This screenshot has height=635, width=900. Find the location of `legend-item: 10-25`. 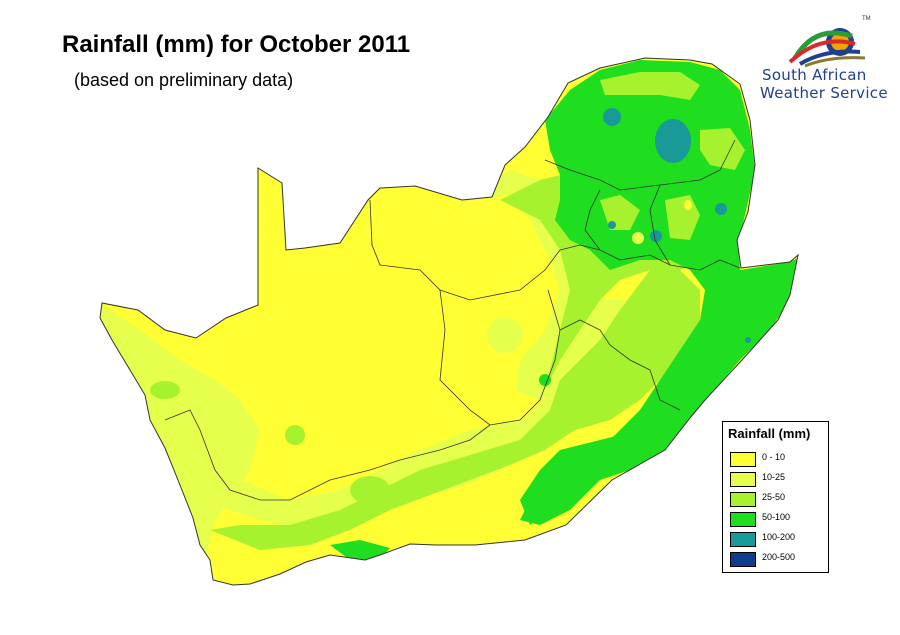

legend-item: 10-25 is located at coordinates (777, 480).